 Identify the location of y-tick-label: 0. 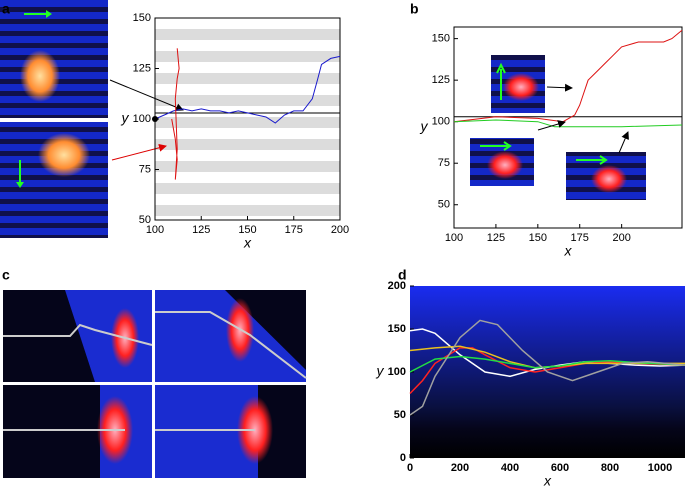
(403, 458).